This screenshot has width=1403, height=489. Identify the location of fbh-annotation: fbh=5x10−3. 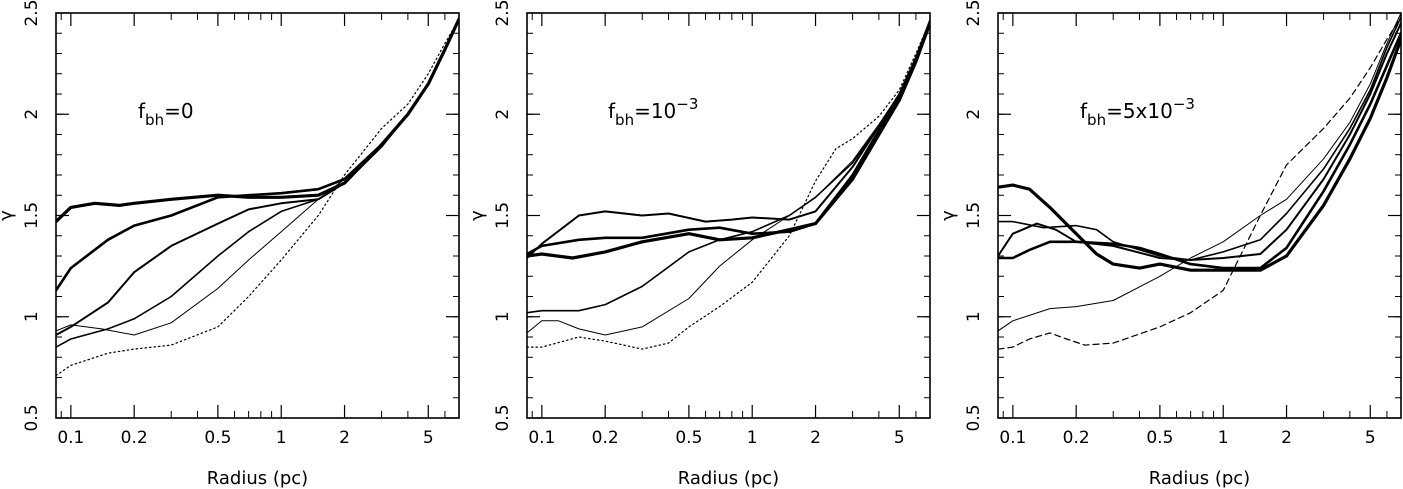
(1137, 112).